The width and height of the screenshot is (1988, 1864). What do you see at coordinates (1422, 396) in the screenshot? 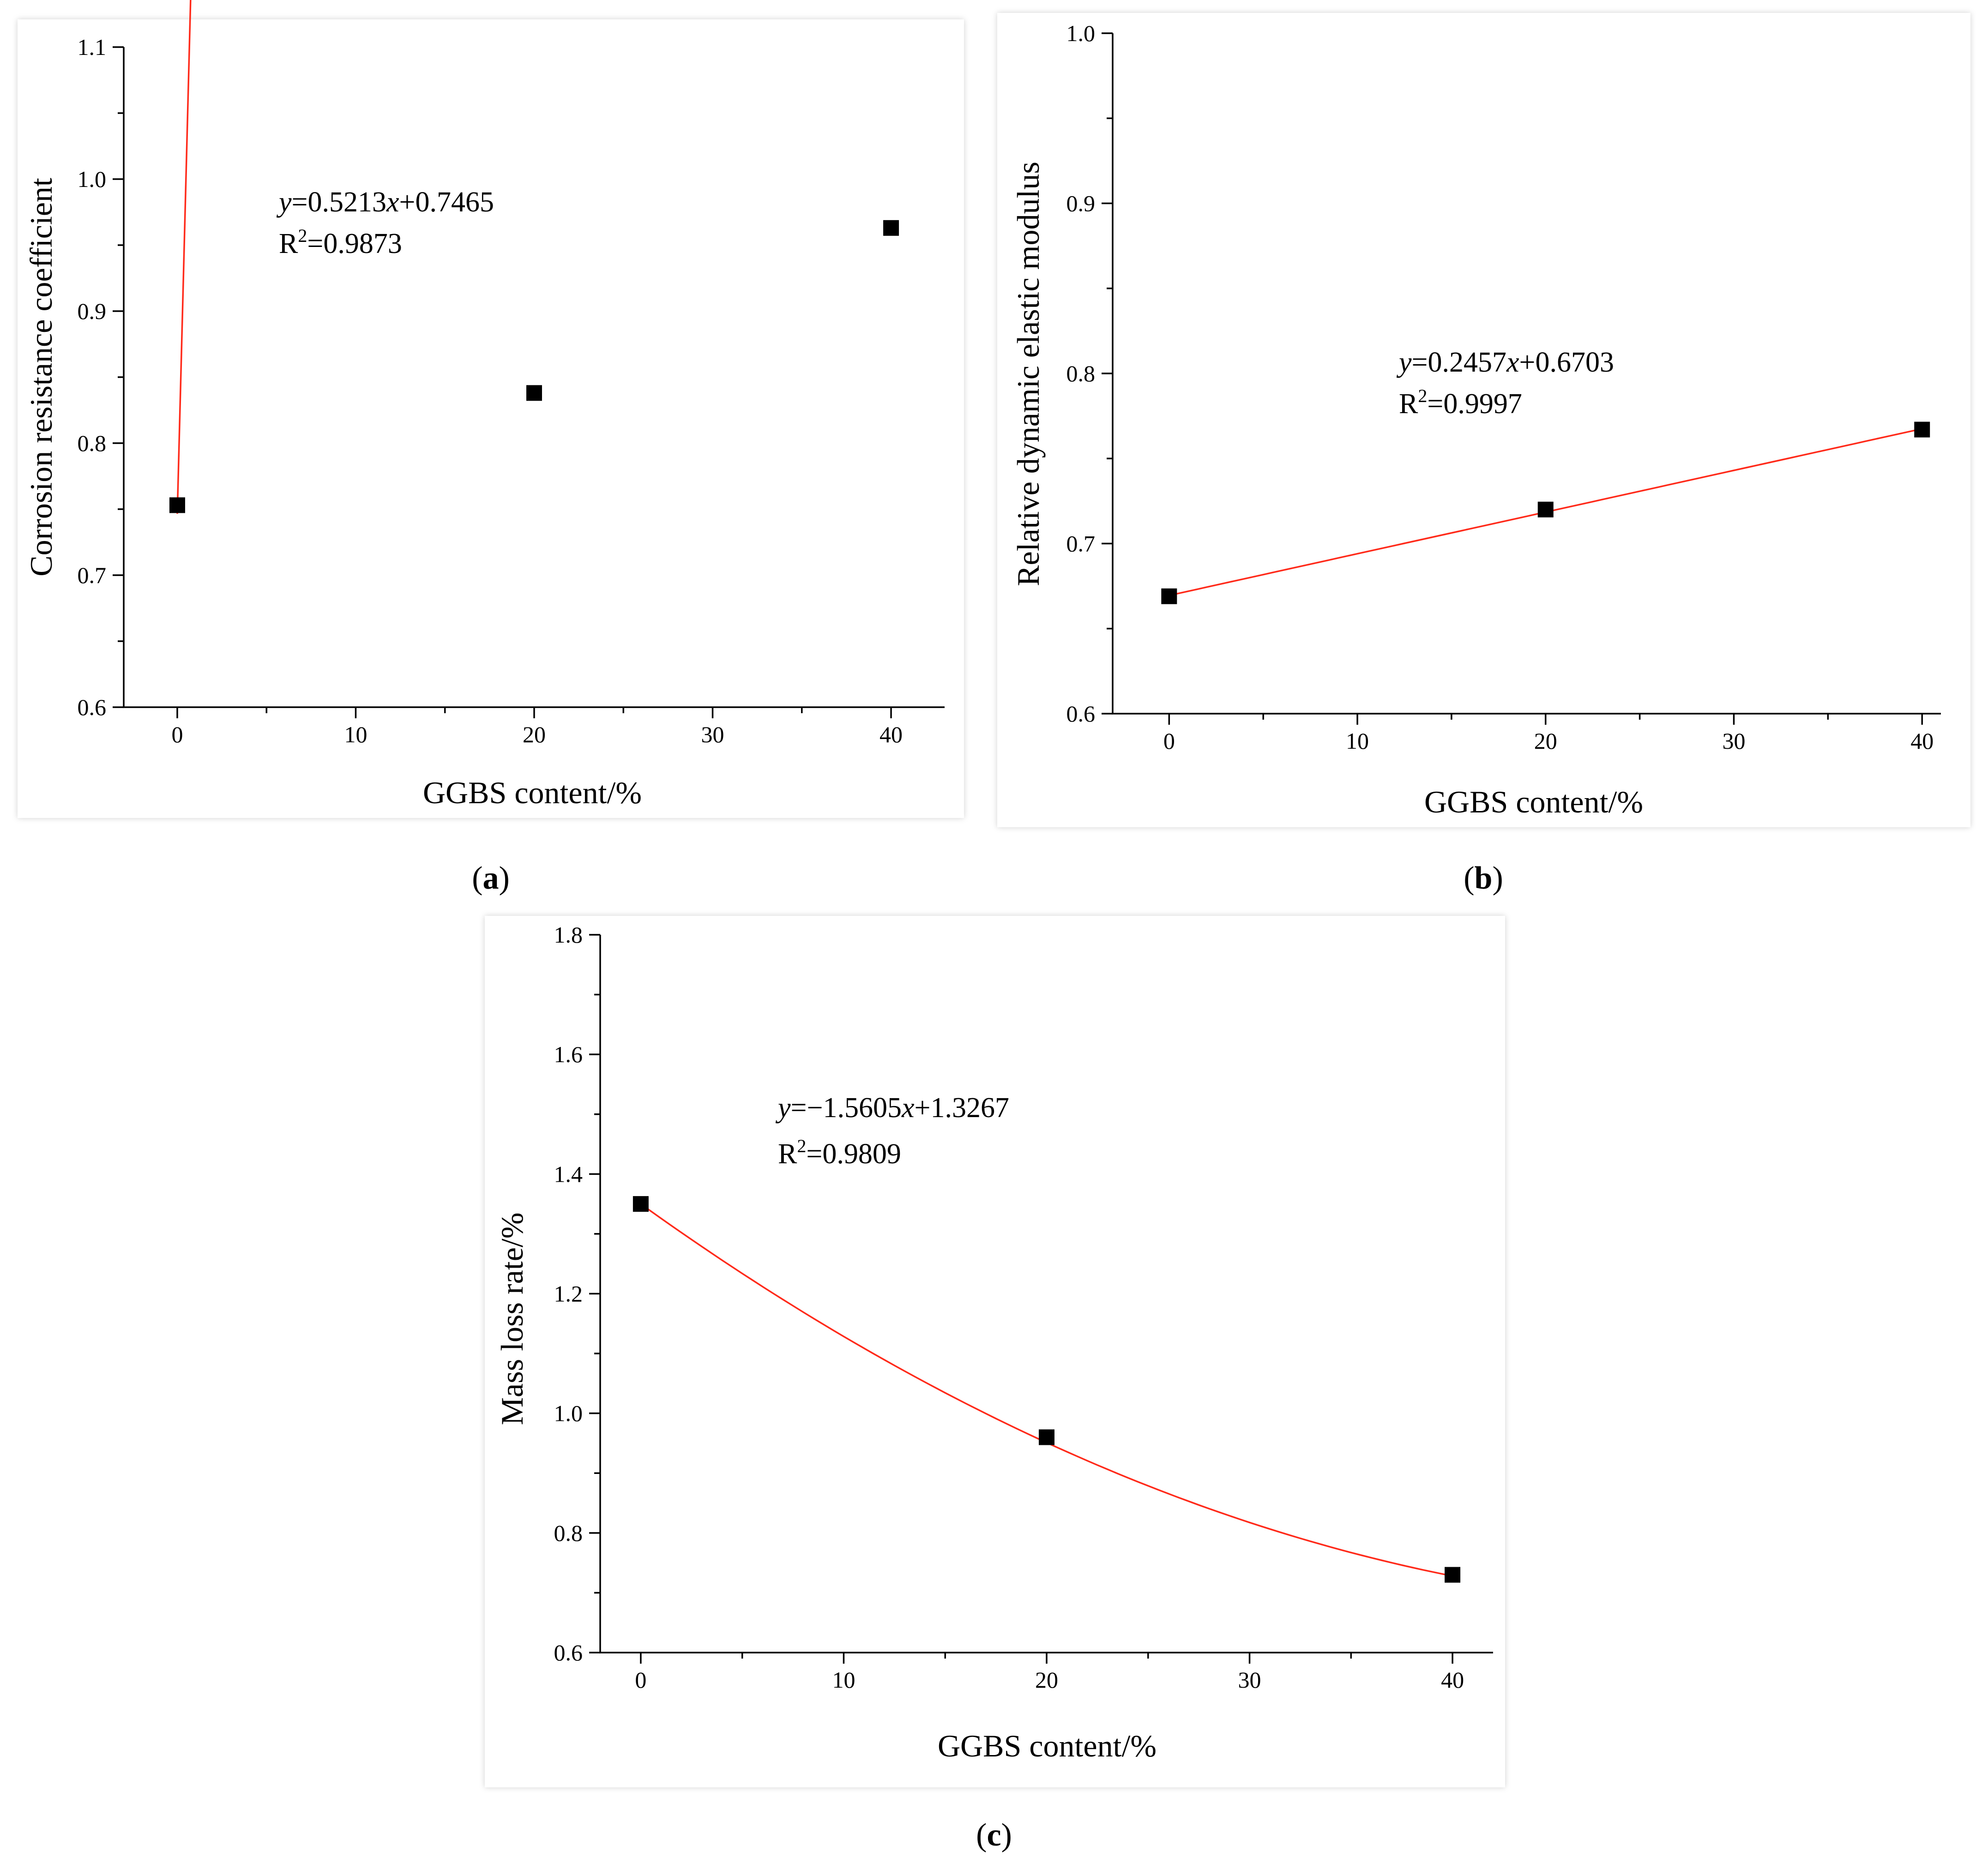
I see `r-squared-b-sup: 2` at bounding box center [1422, 396].